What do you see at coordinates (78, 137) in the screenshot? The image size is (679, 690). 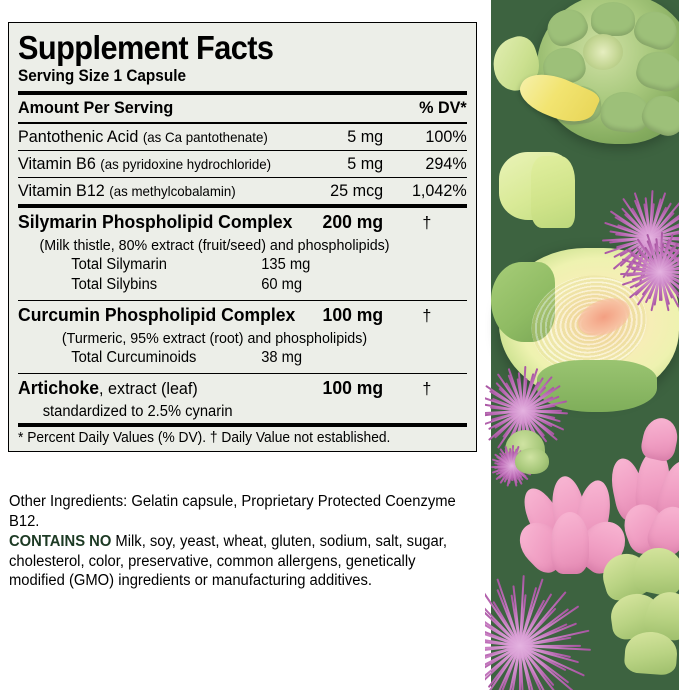 I see `nutrient-name-text: Pantothenic Acid` at bounding box center [78, 137].